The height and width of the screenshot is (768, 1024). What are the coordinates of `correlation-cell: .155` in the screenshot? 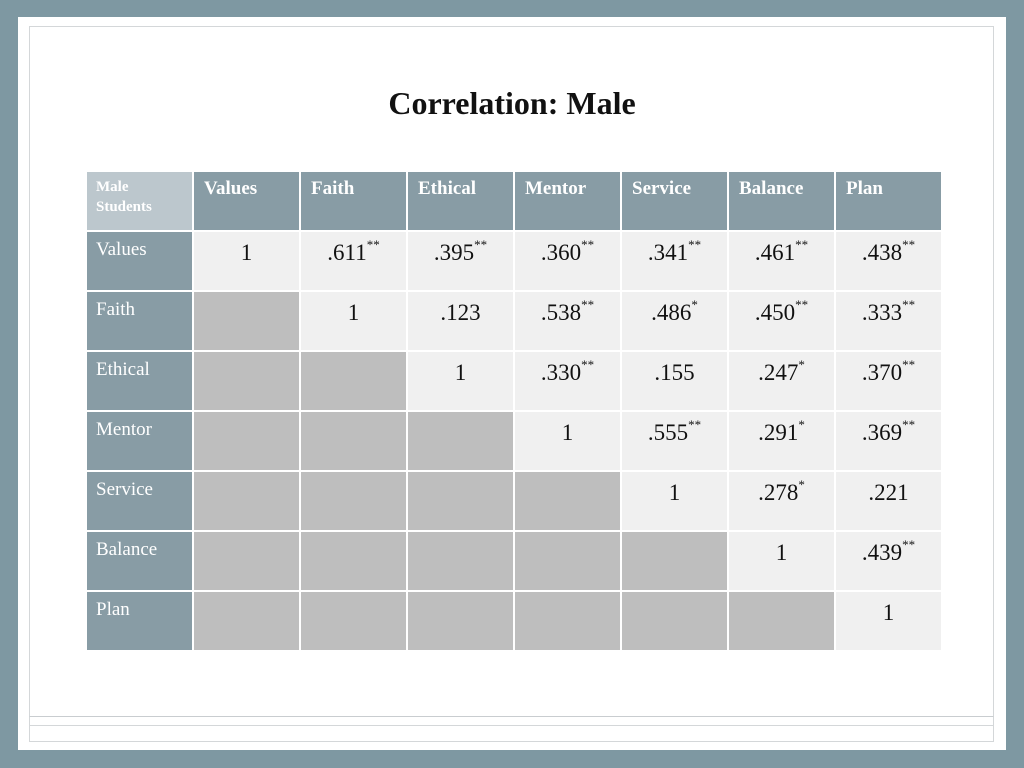 It's located at (674, 381).